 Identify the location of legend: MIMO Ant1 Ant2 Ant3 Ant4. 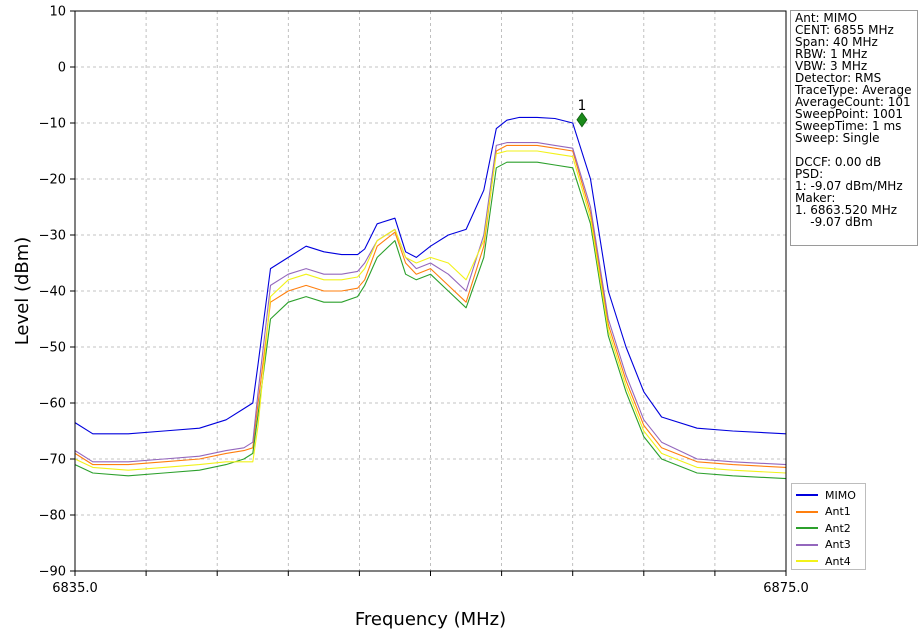
(828, 526).